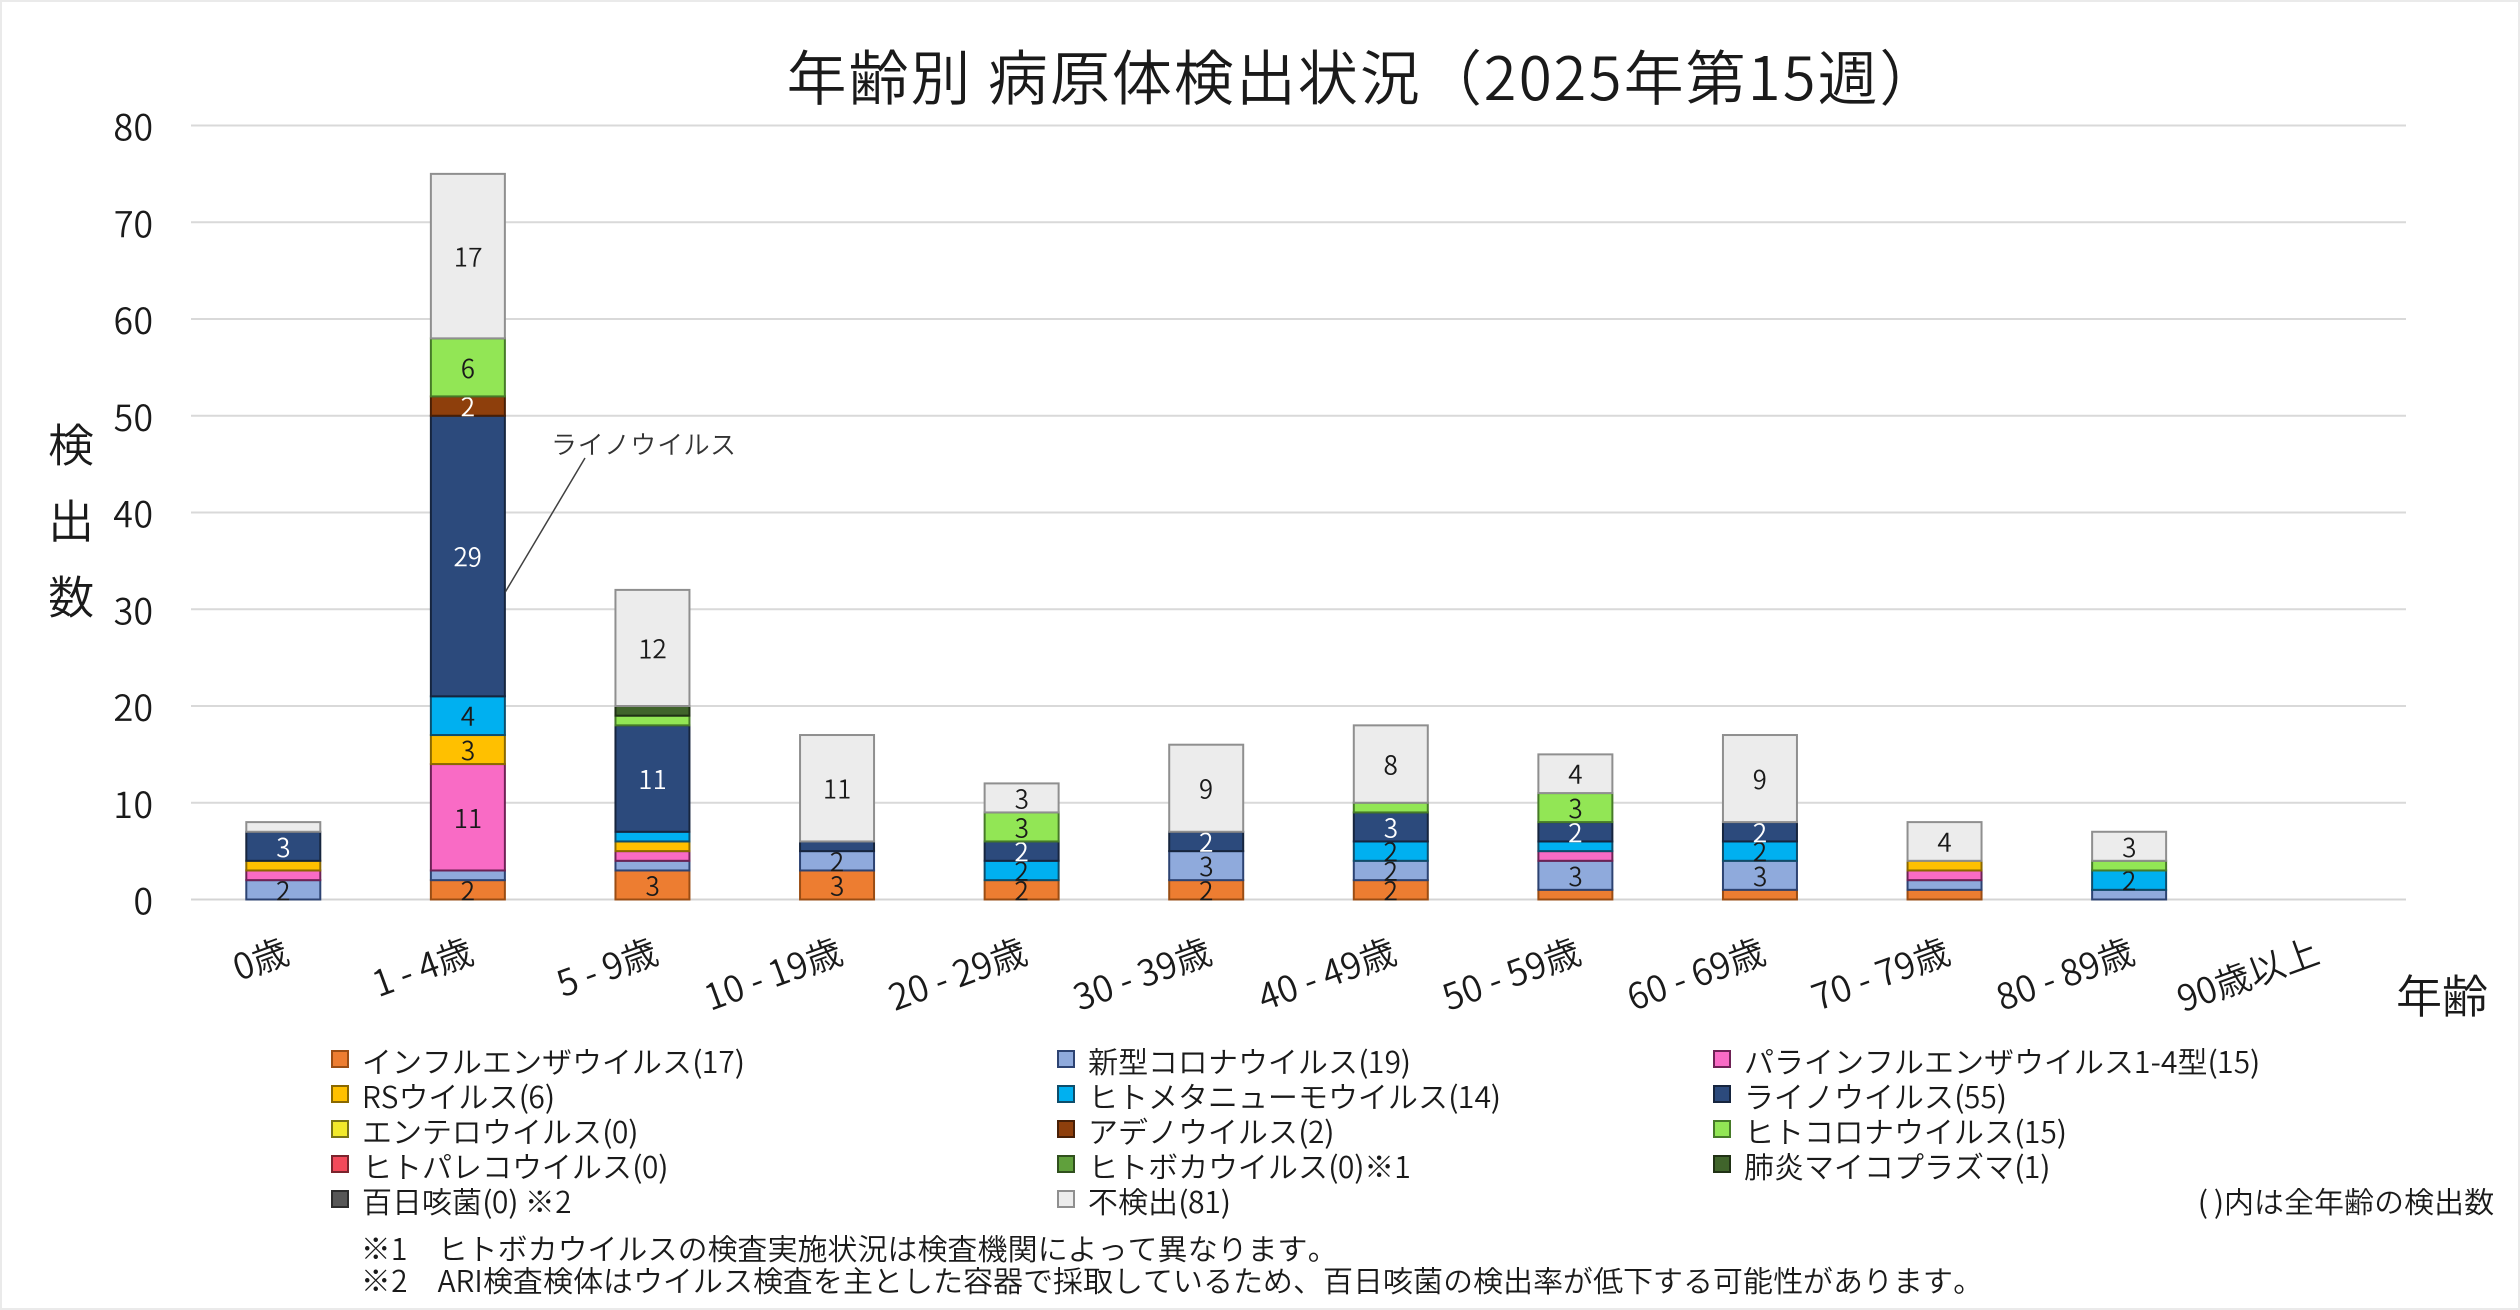  I want to click on bar-segment-ヒトコロナウイルス-50 - 59歳, so click(1575, 808).